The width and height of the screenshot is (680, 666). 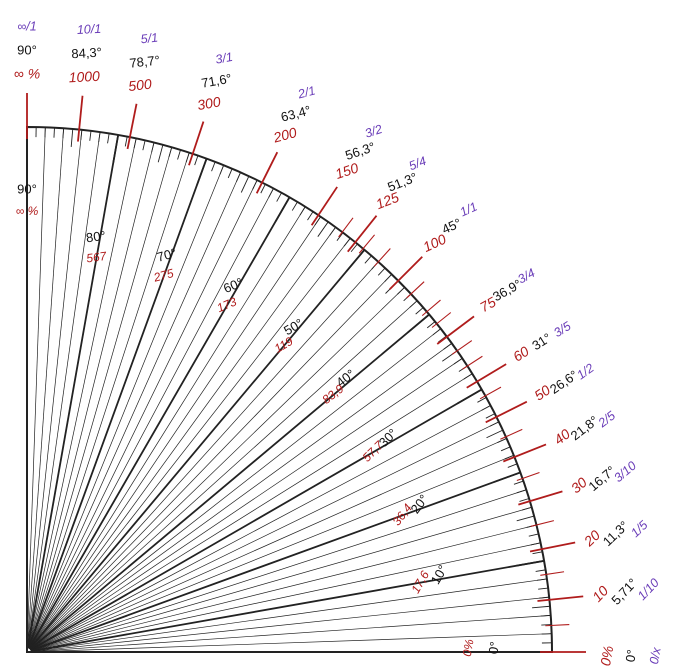 I want to click on inner-pct-3: 173, so click(x=227, y=304).